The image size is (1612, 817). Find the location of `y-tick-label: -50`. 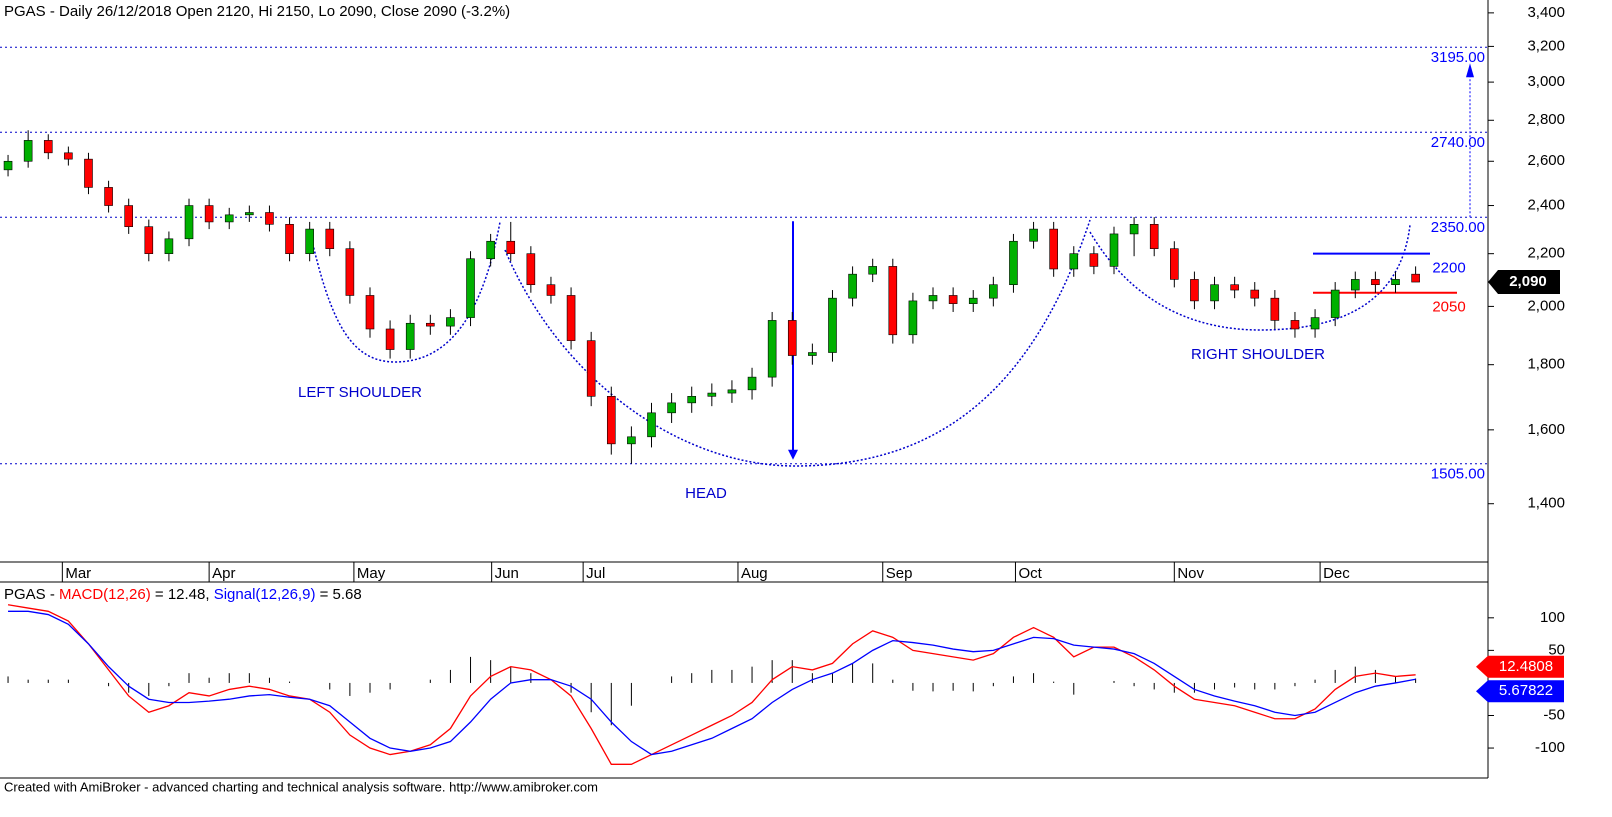

y-tick-label: -50 is located at coordinates (1554, 714).